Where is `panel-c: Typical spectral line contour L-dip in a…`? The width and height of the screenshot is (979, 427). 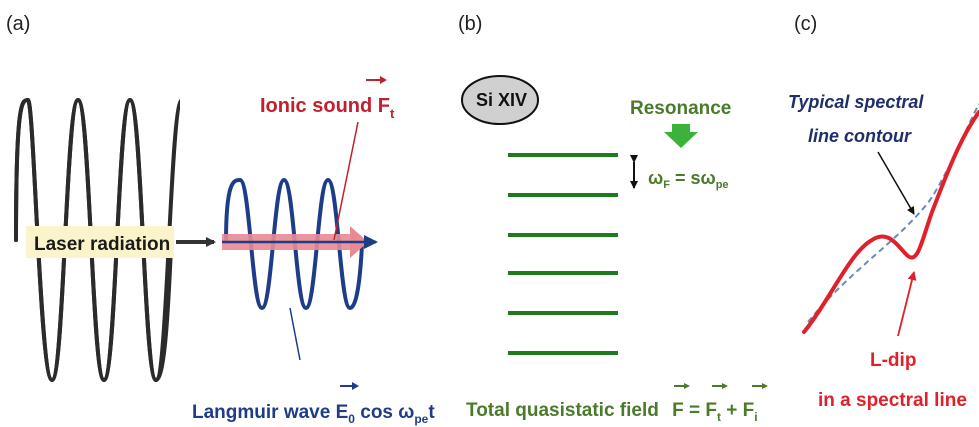 panel-c: Typical spectral line contour L-dip in a… is located at coordinates (883, 251).